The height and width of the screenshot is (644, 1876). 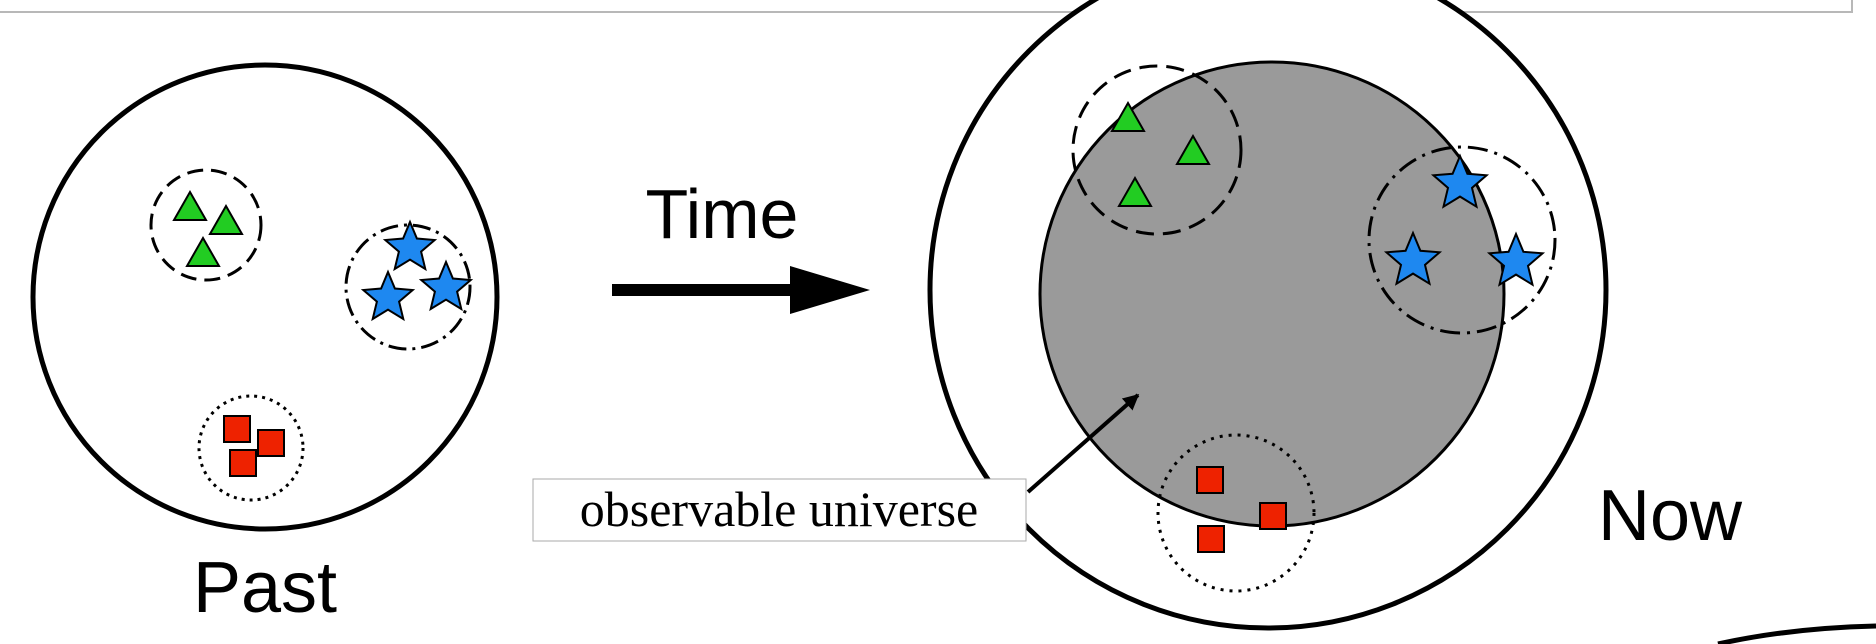 What do you see at coordinates (1670, 516) in the screenshot?
I see `now-label: Now` at bounding box center [1670, 516].